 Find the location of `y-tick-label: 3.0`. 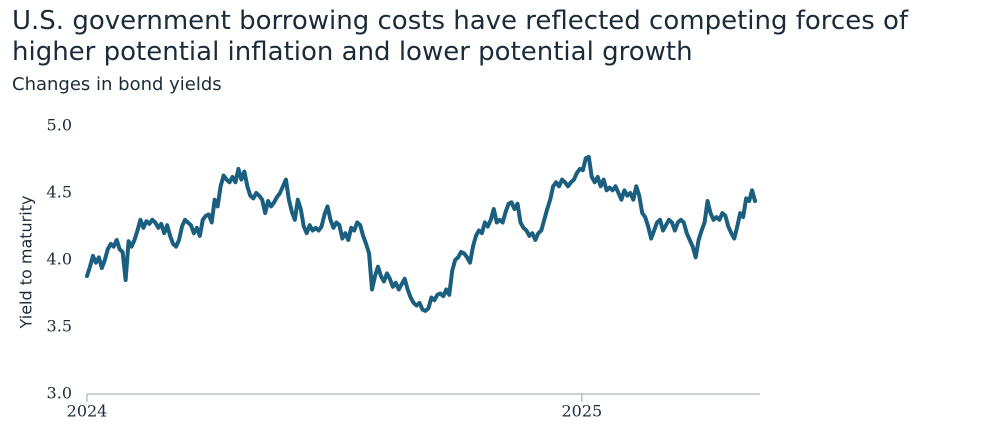

y-tick-label: 3.0 is located at coordinates (59, 393).